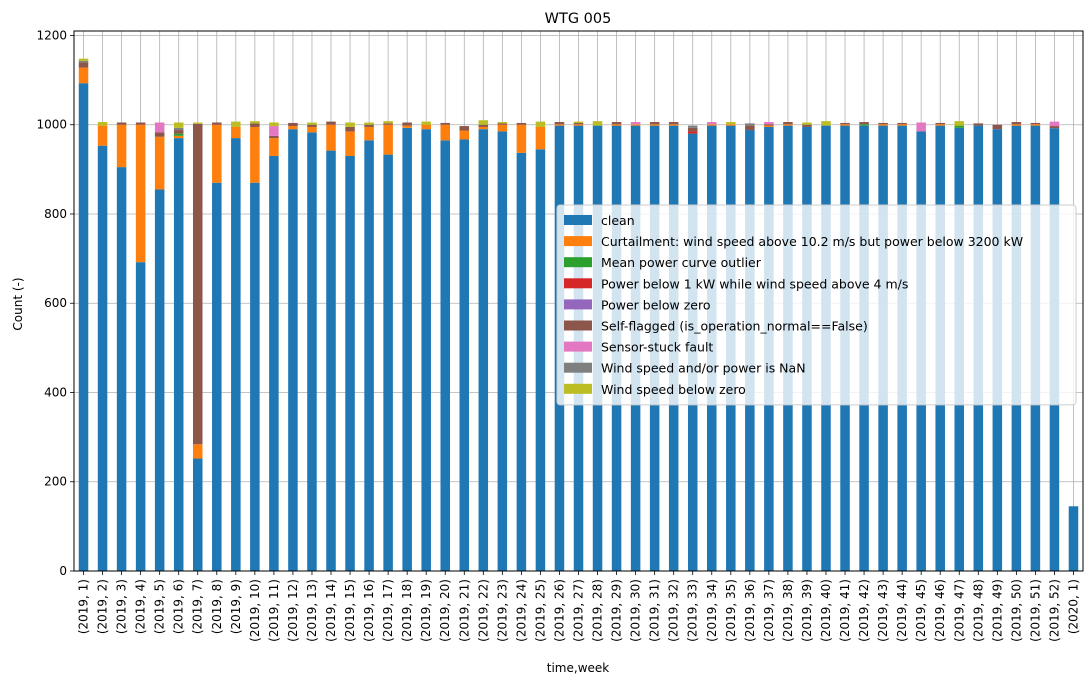 This screenshot has width=1091, height=687. I want to click on chart-title: WTG 005, so click(578, 19).